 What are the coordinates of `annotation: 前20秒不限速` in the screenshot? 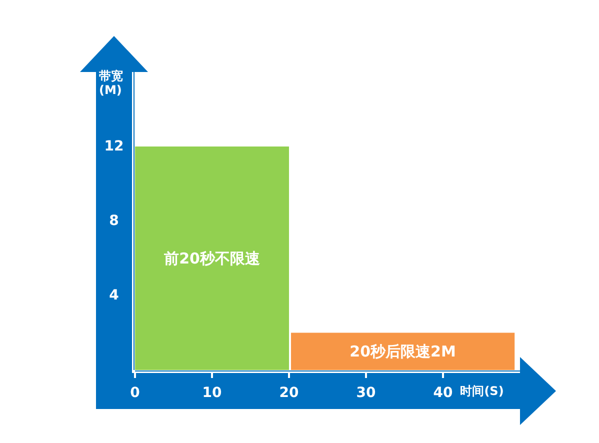 It's located at (212, 258).